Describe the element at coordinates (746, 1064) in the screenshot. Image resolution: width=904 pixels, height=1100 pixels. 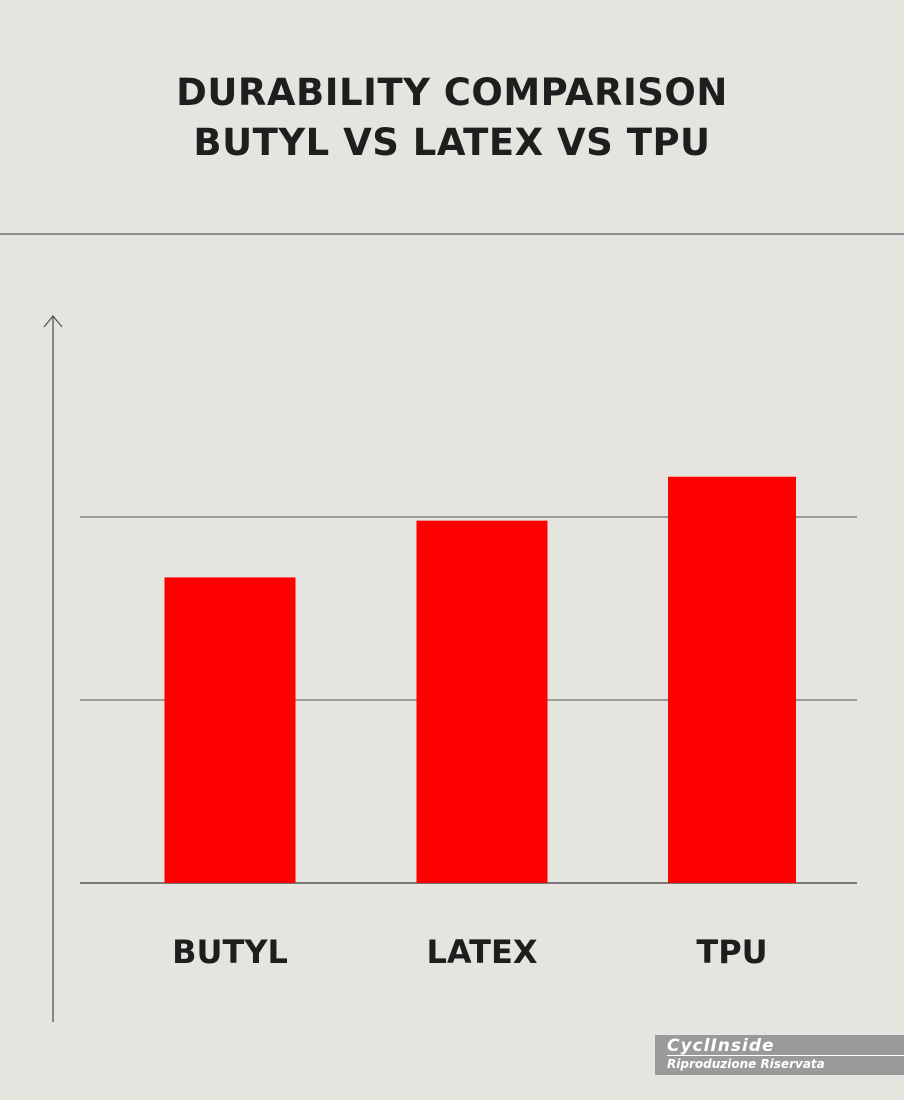
I see `watermark-subtitle: Riproduzione Riservata` at that location.